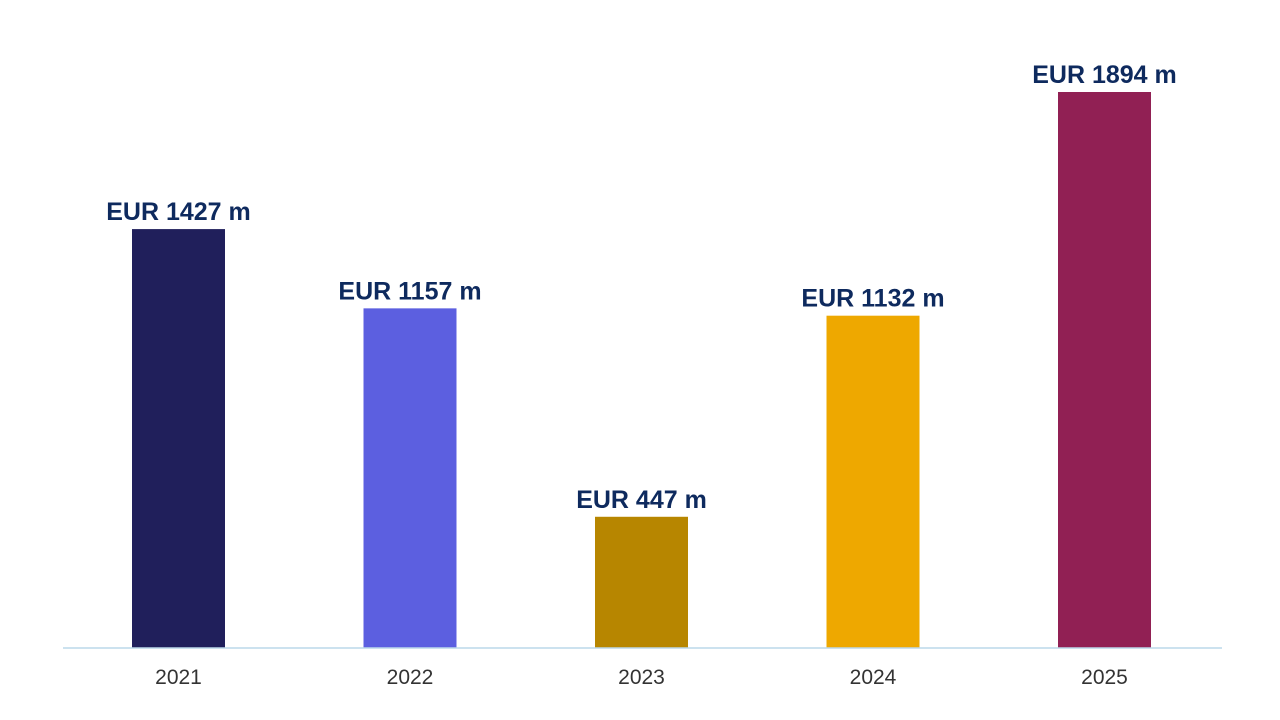 This screenshot has width=1280, height=720. What do you see at coordinates (873, 677) in the screenshot?
I see `x-tick-label-2024: 2024` at bounding box center [873, 677].